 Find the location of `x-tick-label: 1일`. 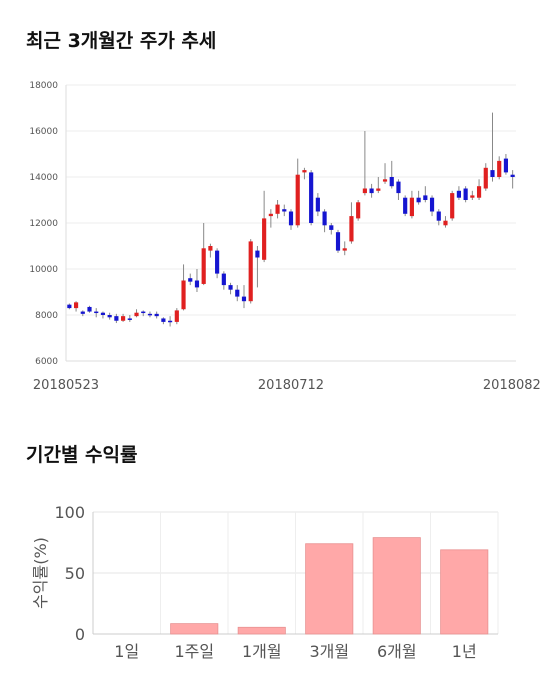

x-tick-label: 1일 is located at coordinates (126, 651).